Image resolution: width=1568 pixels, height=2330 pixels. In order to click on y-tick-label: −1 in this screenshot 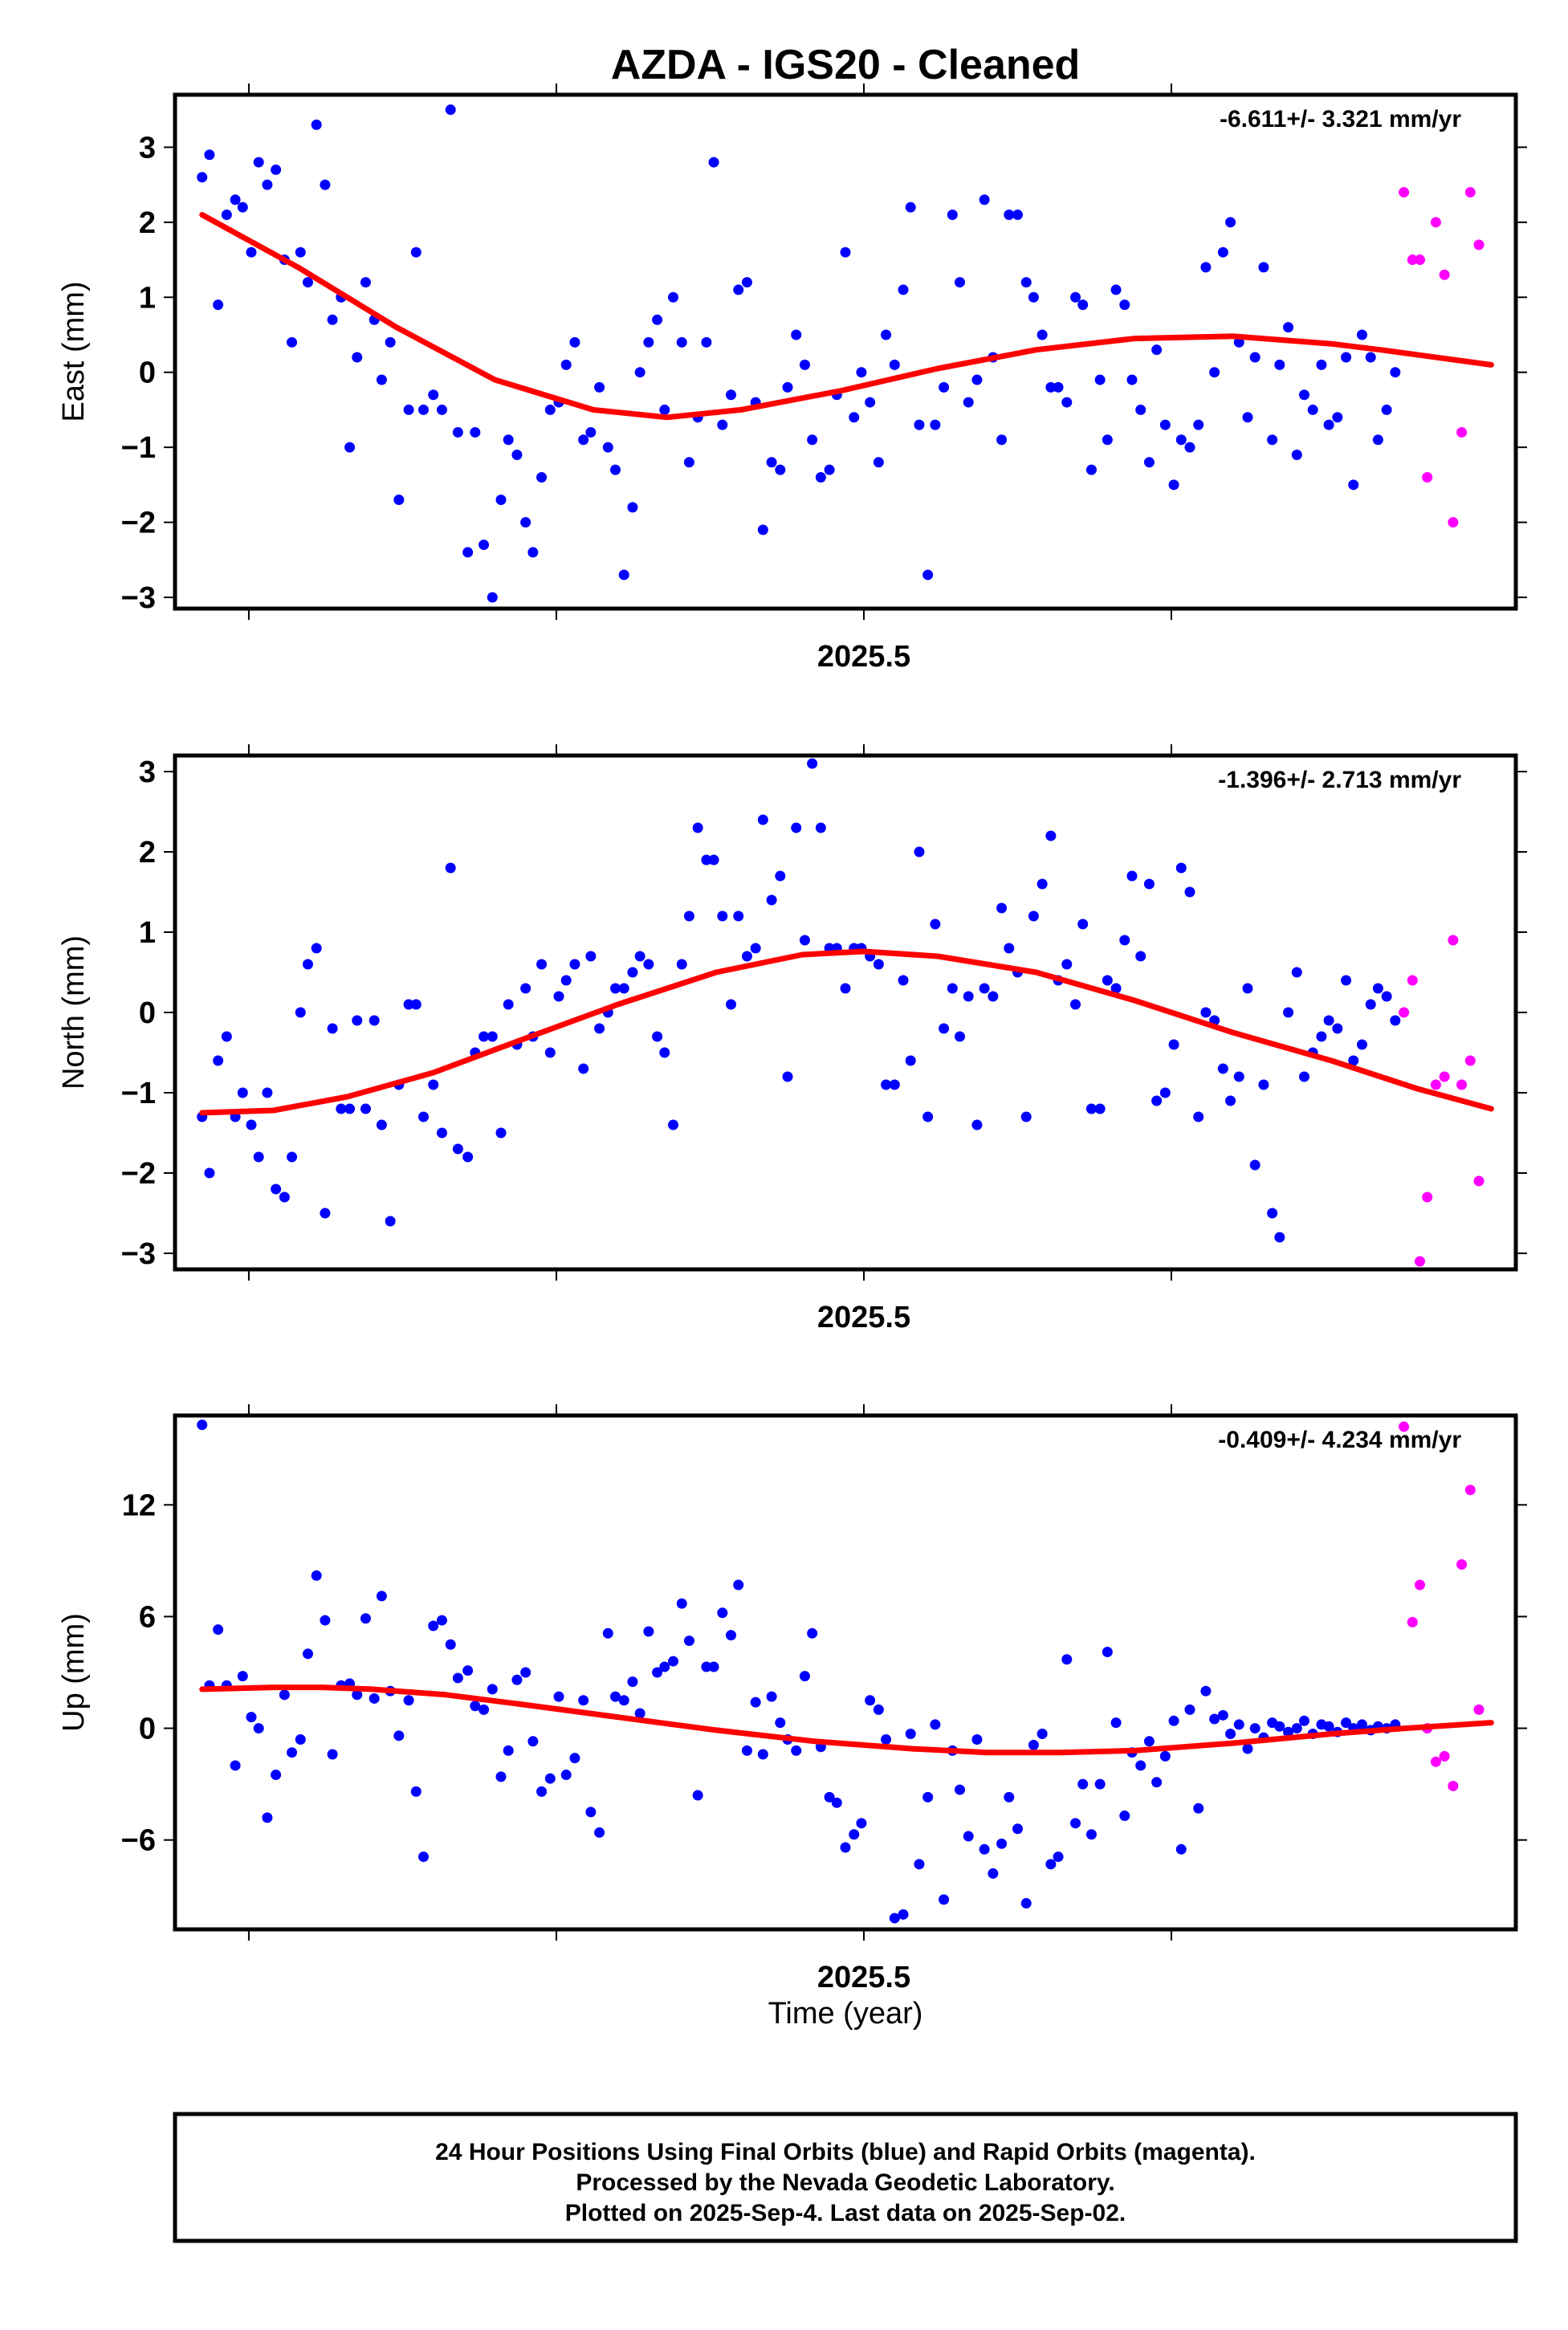, I will do `click(138, 1093)`.